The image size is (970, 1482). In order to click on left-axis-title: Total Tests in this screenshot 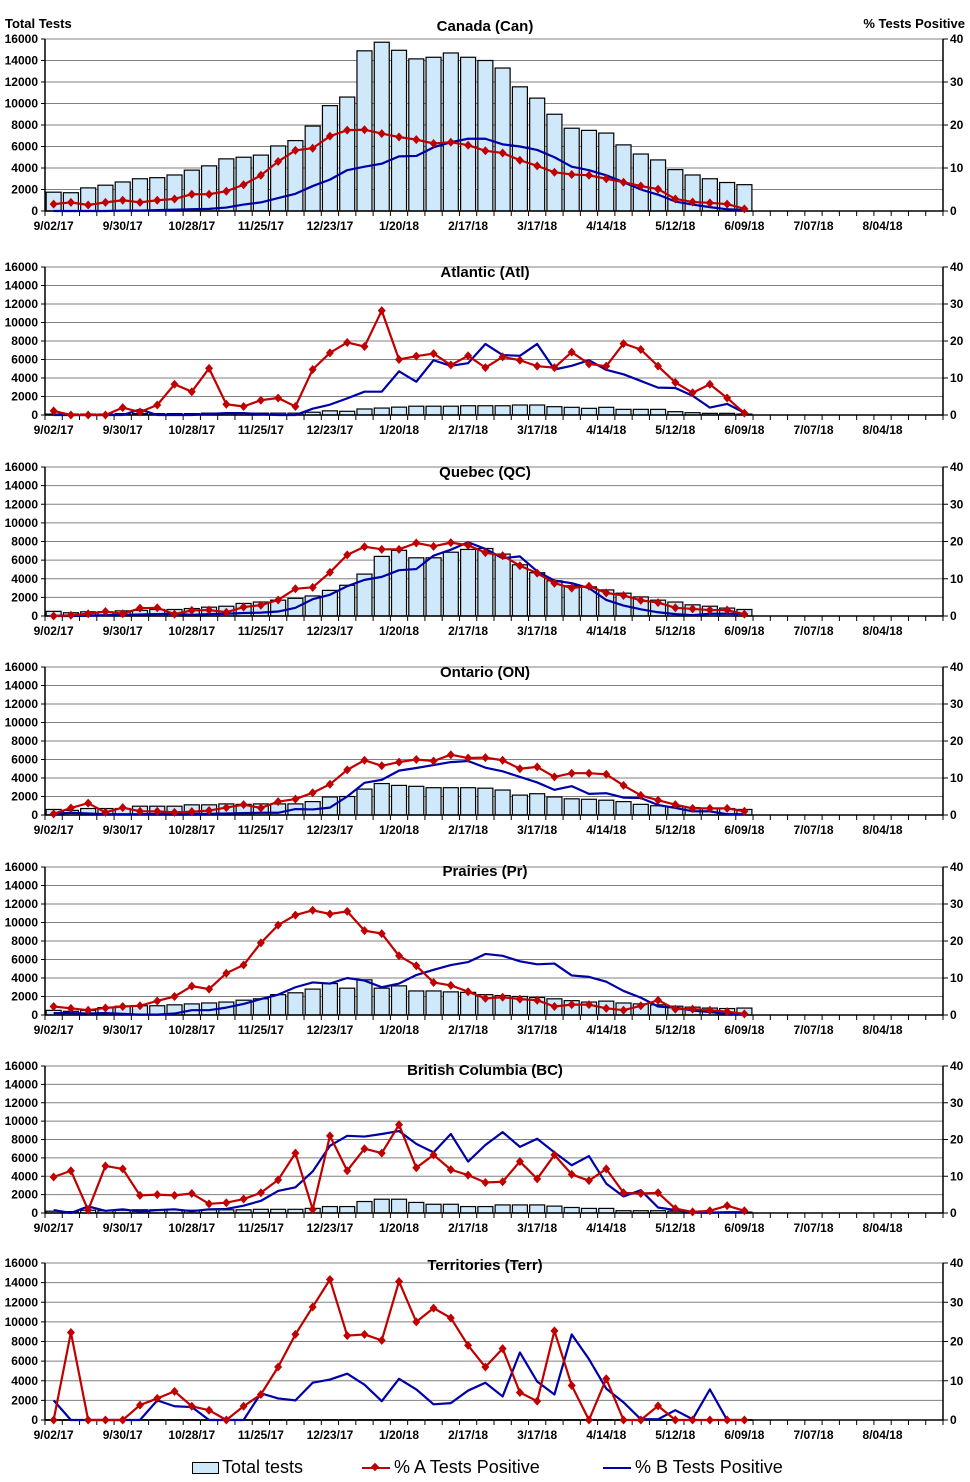, I will do `click(38, 23)`.